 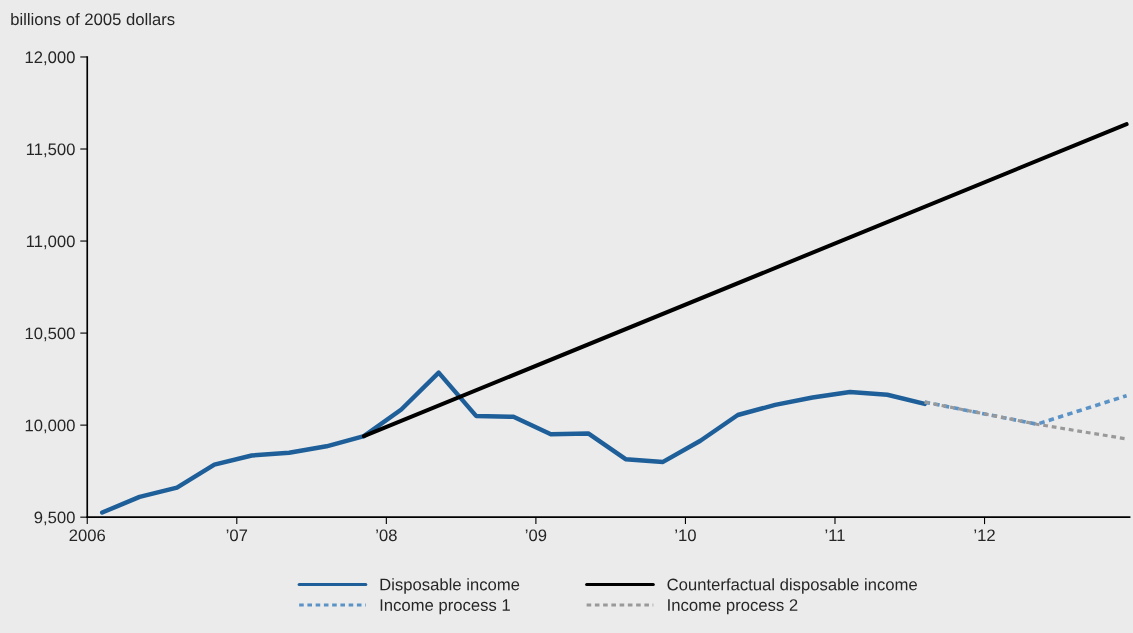 What do you see at coordinates (50, 58) in the screenshot?
I see `y-tick-label: 12,000` at bounding box center [50, 58].